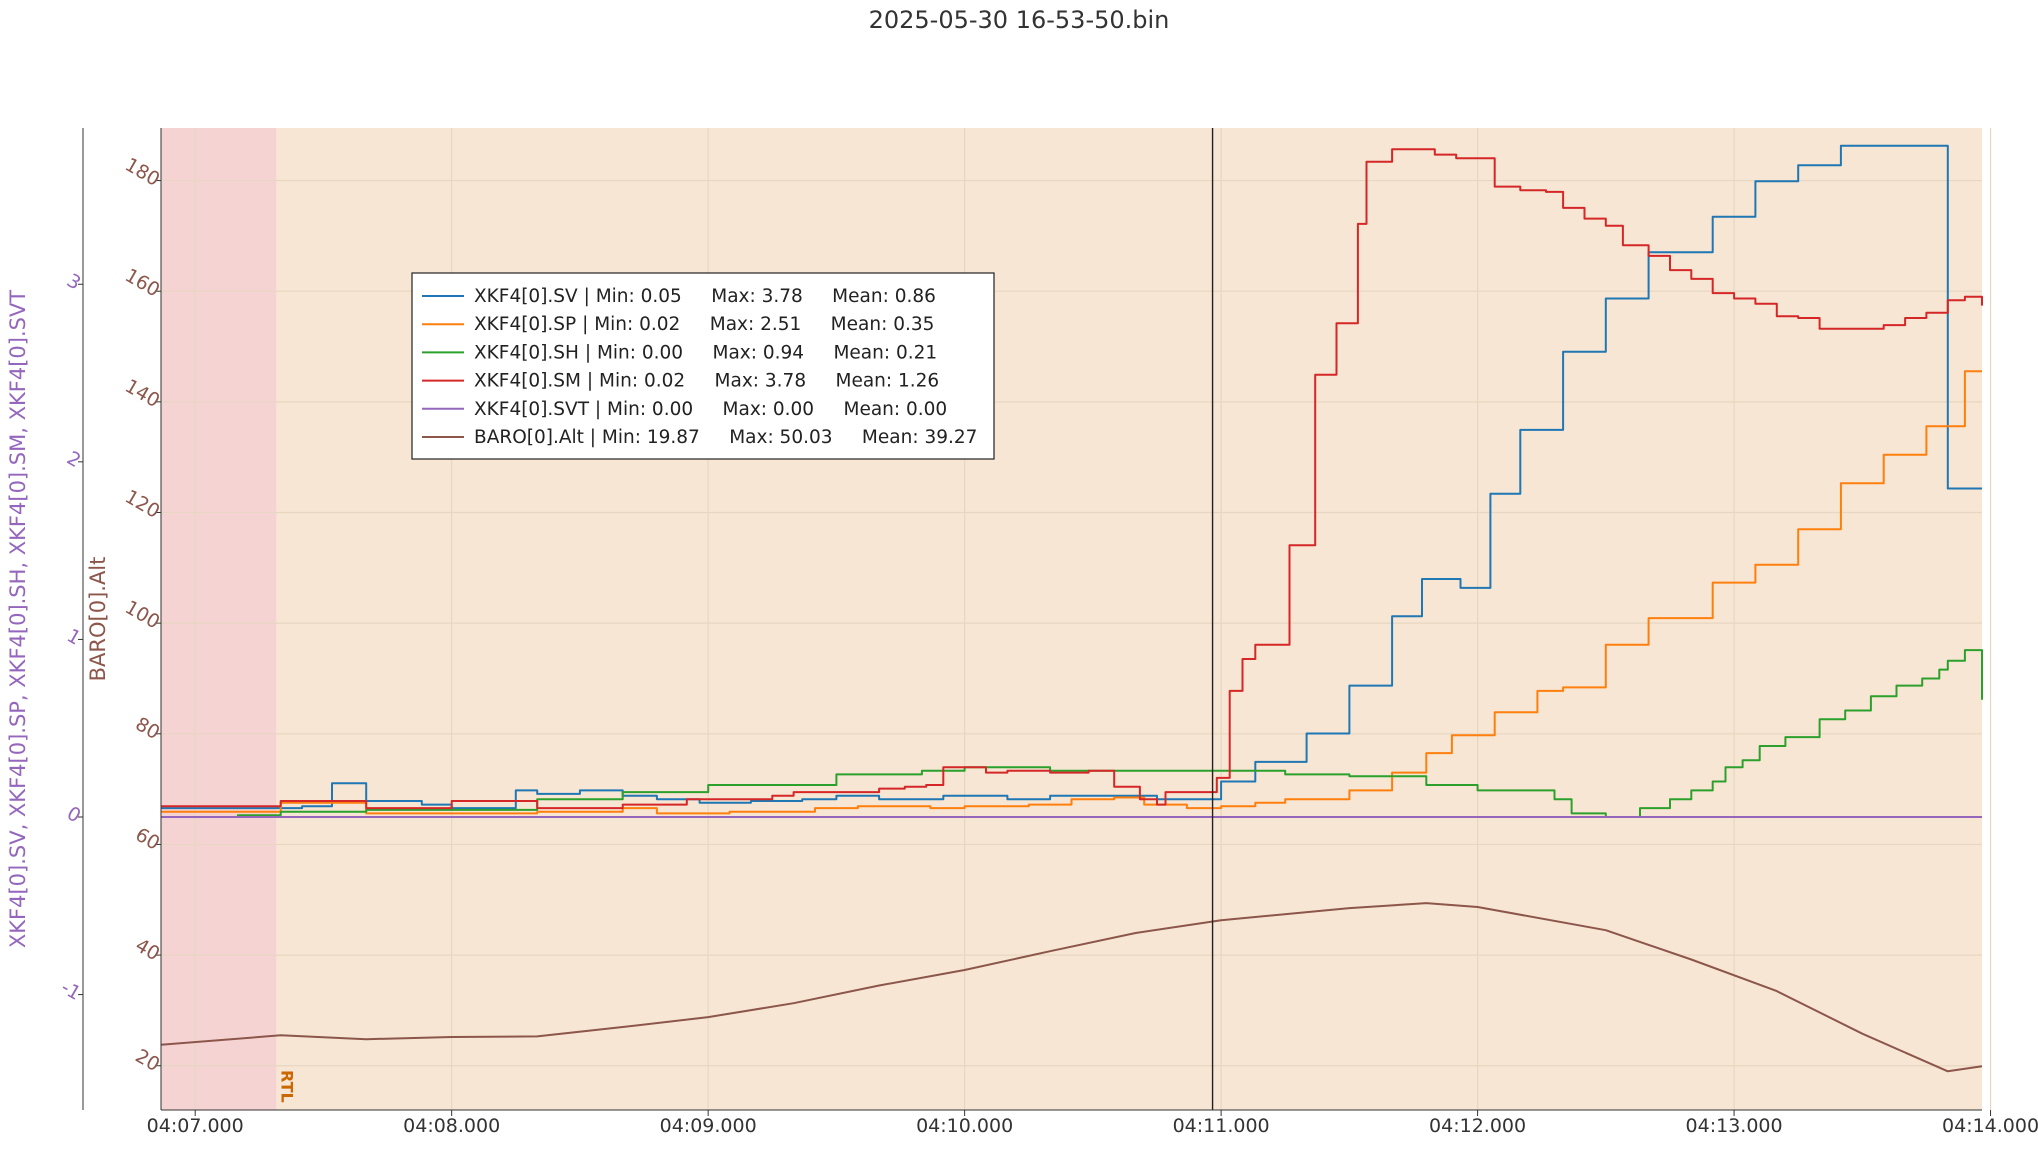 This screenshot has width=2038, height=1150. I want to click on x-tick-label: 04:12.000, so click(1477, 1126).